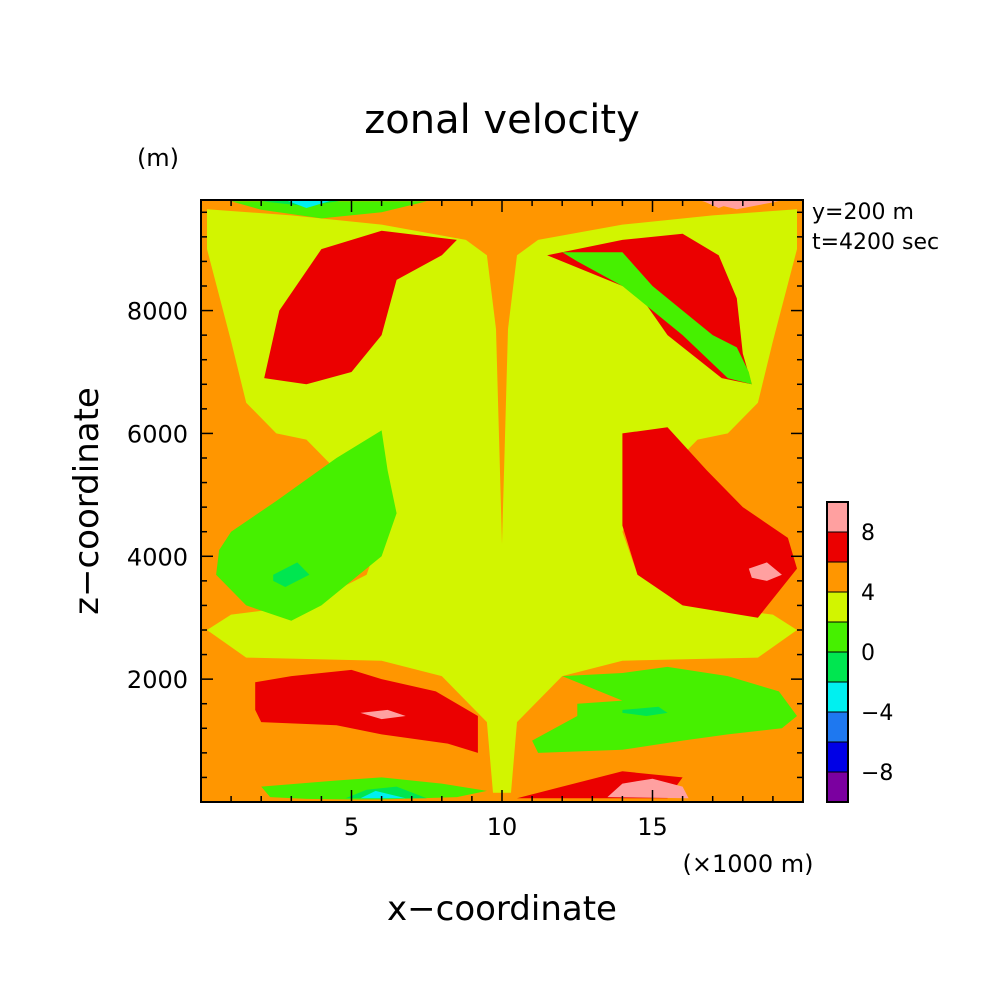  I want to click on colorbar-tick-label: 8, so click(868, 533).